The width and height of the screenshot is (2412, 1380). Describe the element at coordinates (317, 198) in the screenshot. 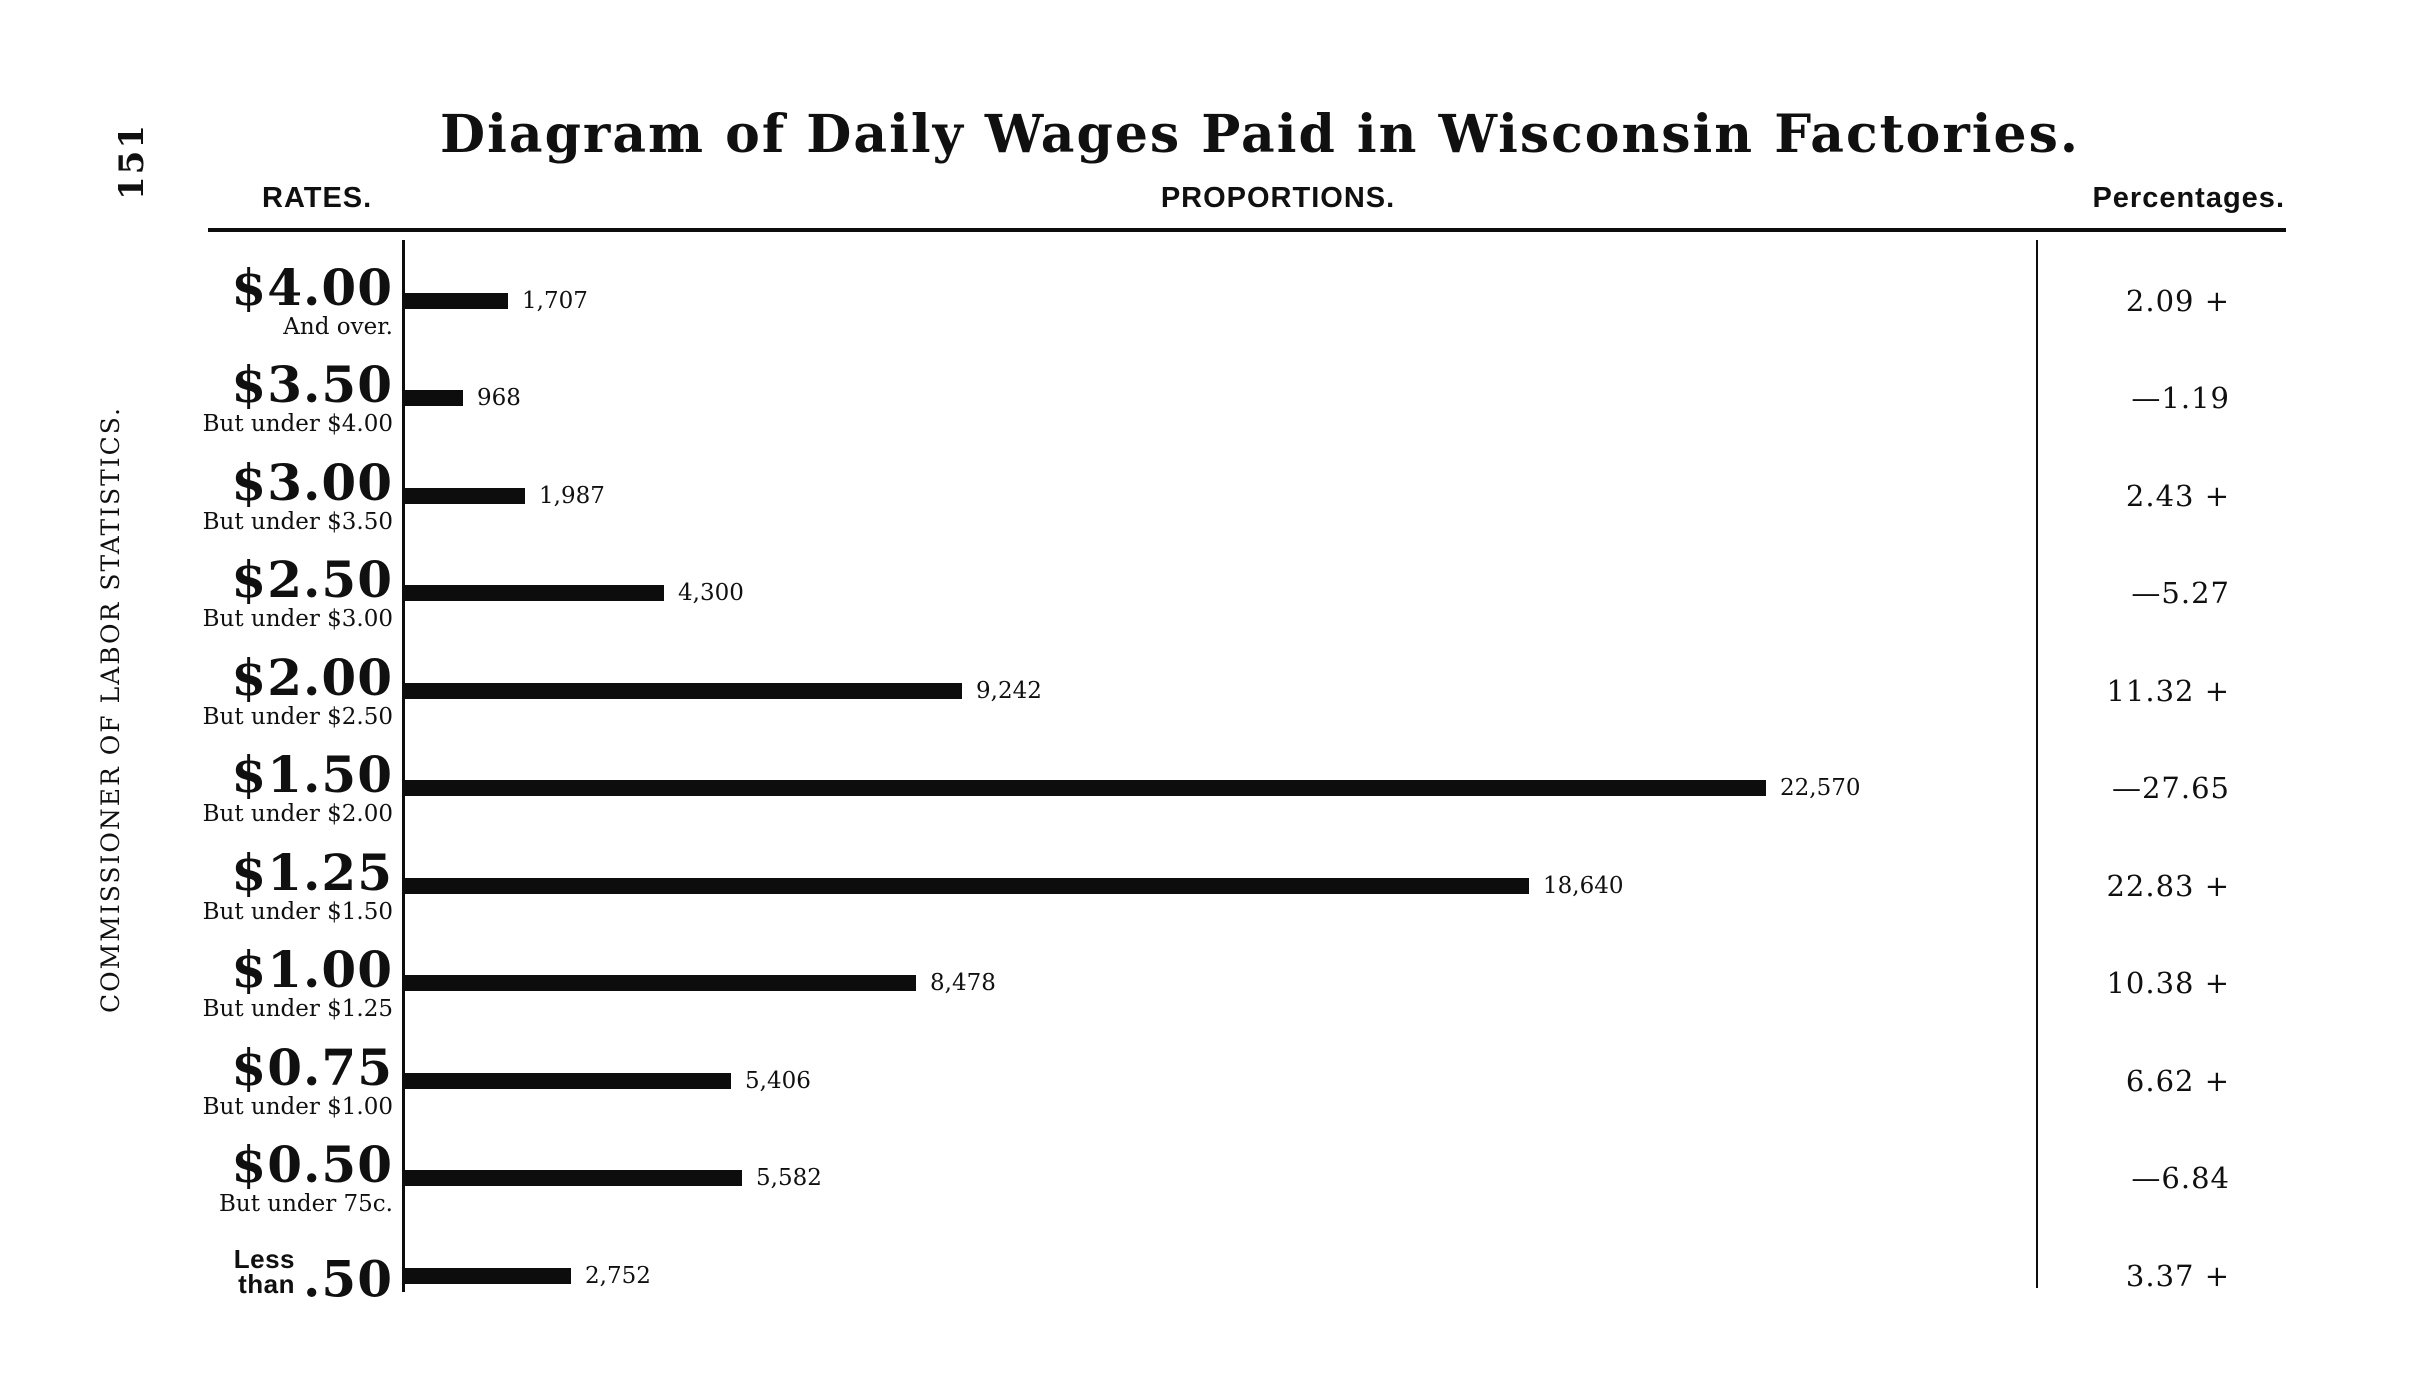

I see `column-header-rates: RATES.` at that location.